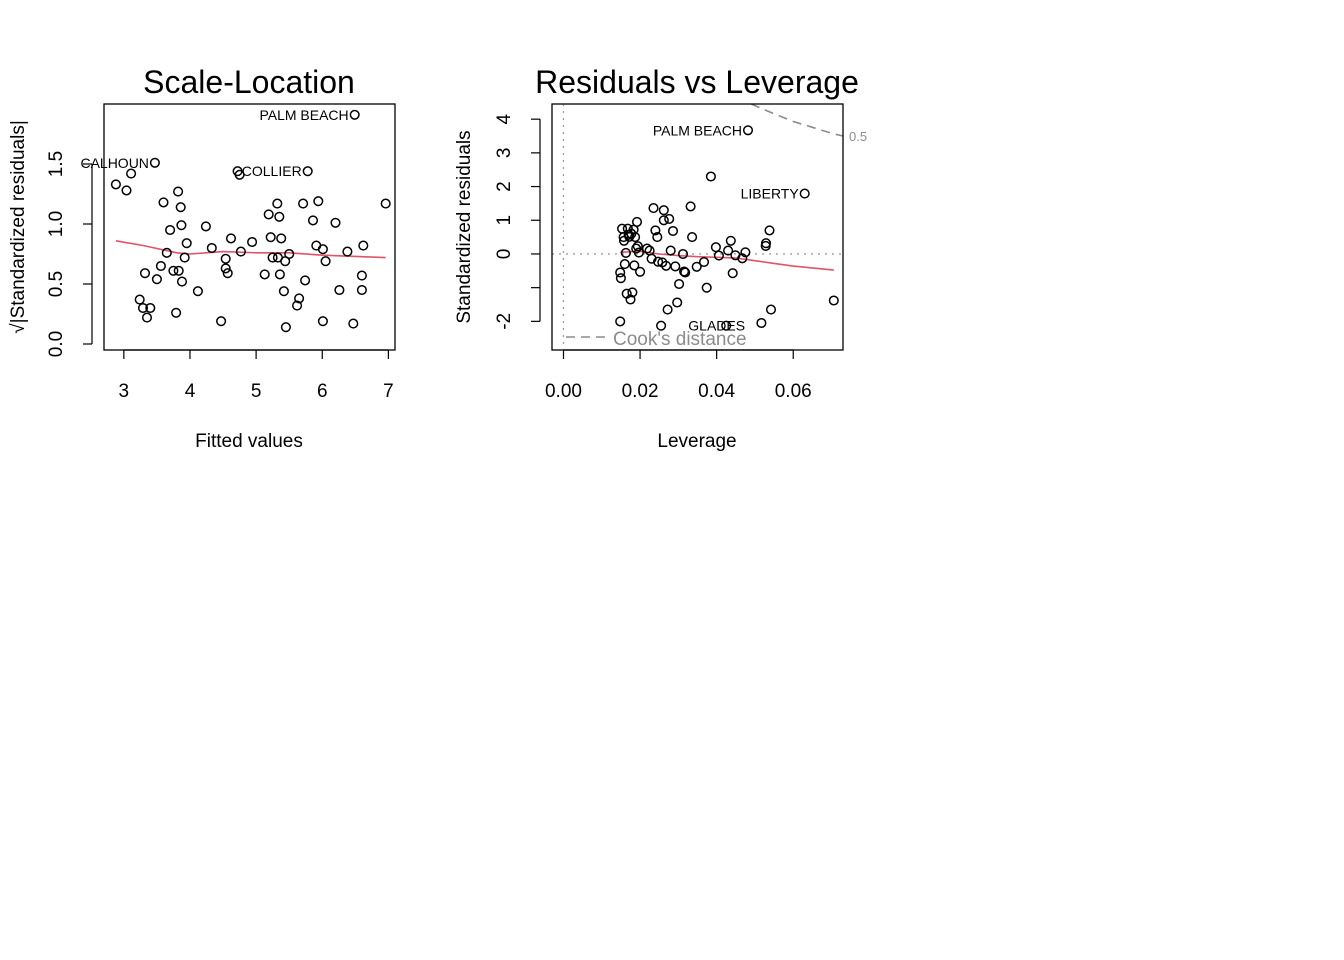 This screenshot has width=1344, height=960. Describe the element at coordinates (249, 82) in the screenshot. I see `scale-location-title: Scale-Location` at that location.